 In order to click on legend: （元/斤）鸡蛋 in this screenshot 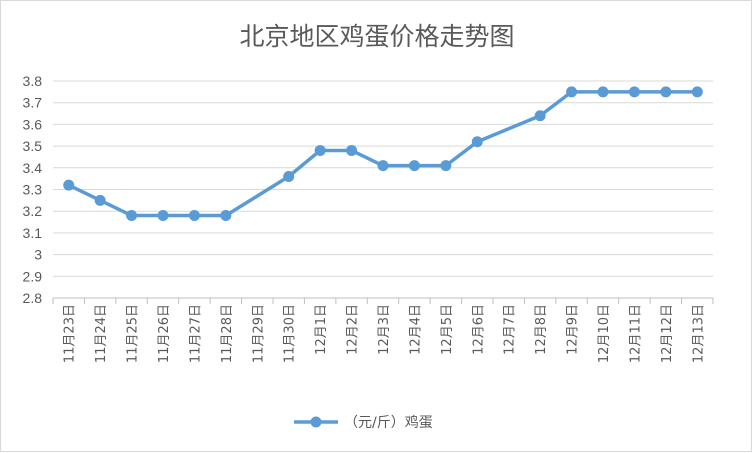, I will do `click(363, 422)`.